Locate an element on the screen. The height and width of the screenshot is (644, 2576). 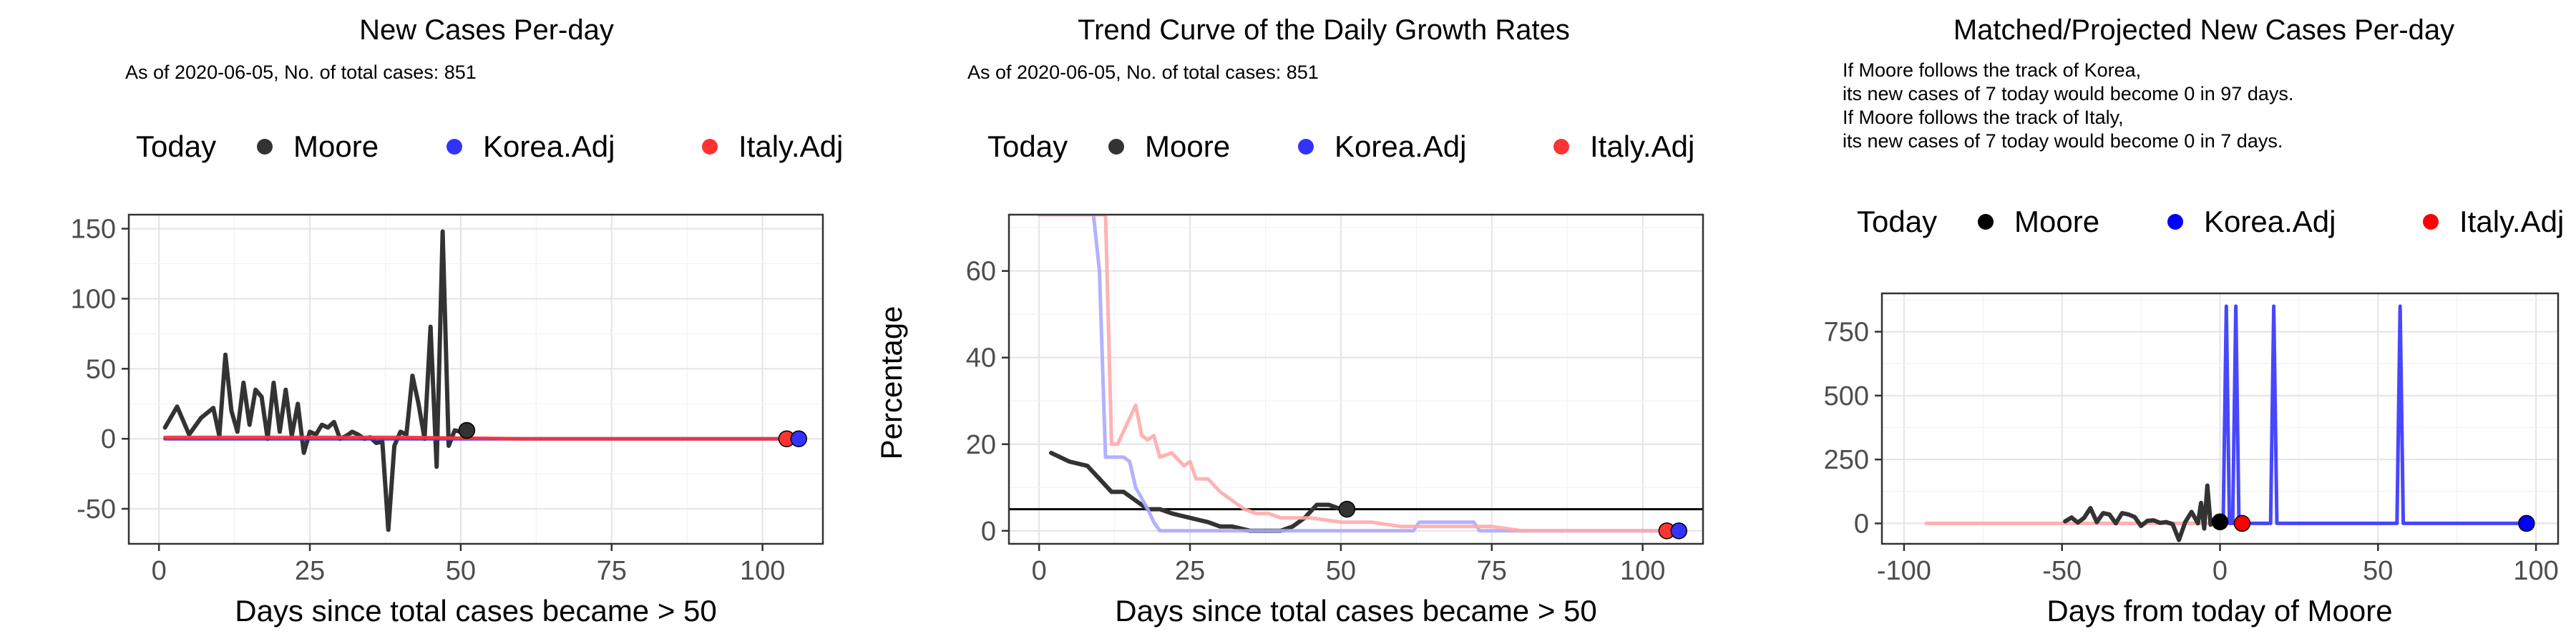
chart-title: New Cases Per-day is located at coordinates (486, 30).